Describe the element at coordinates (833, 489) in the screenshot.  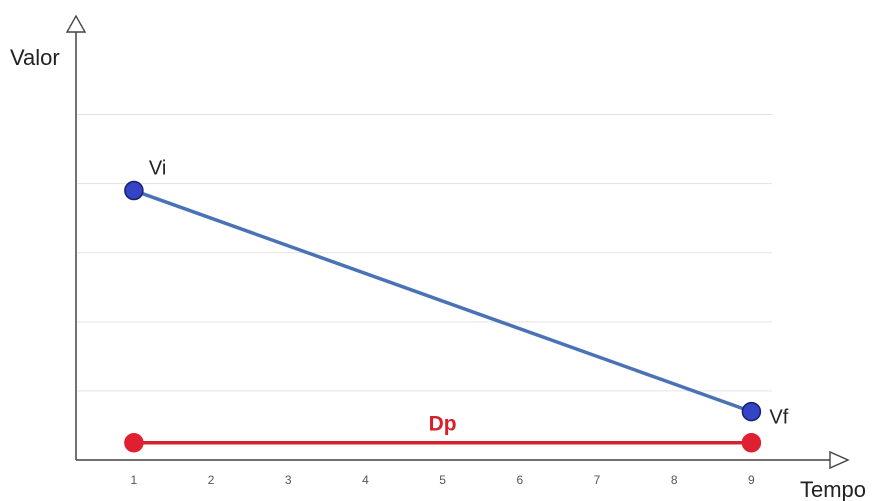
I see `x-axis-title: Tempo` at that location.